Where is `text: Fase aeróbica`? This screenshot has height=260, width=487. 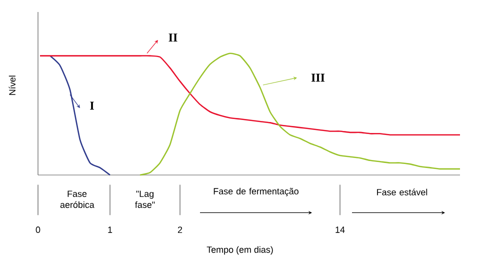 text: Fase aeróbica is located at coordinates (77, 199).